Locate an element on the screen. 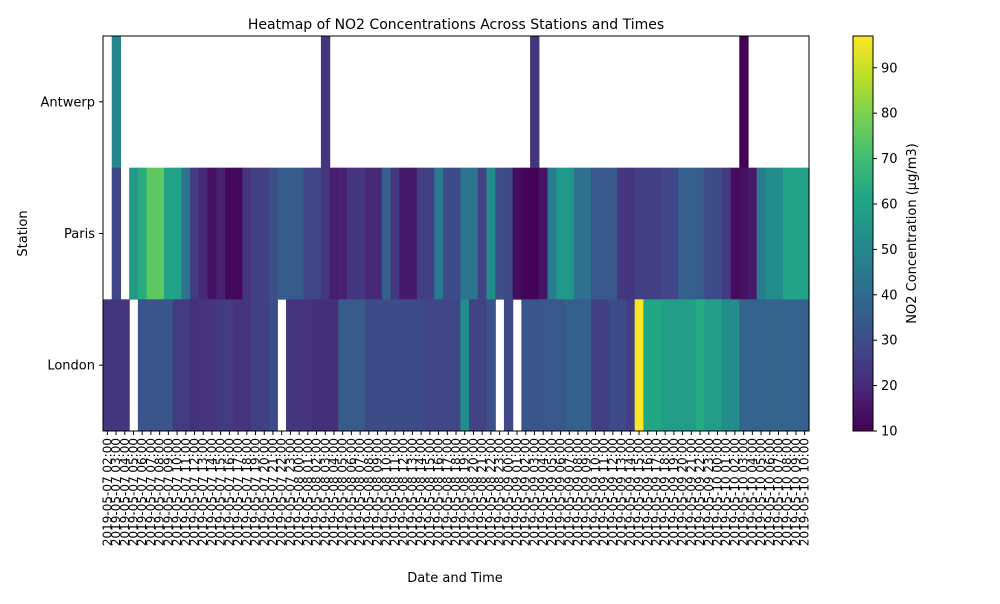 The height and width of the screenshot is (604, 1000). x-tick-label: 2019-05-07 04:00 is located at coordinates (125, 492).